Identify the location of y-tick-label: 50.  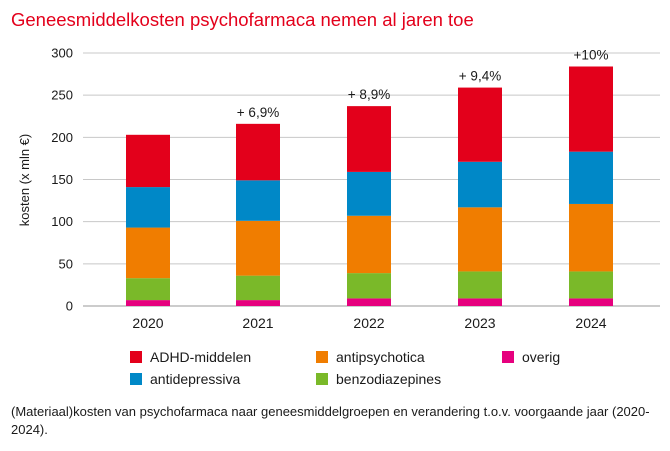
(66, 263).